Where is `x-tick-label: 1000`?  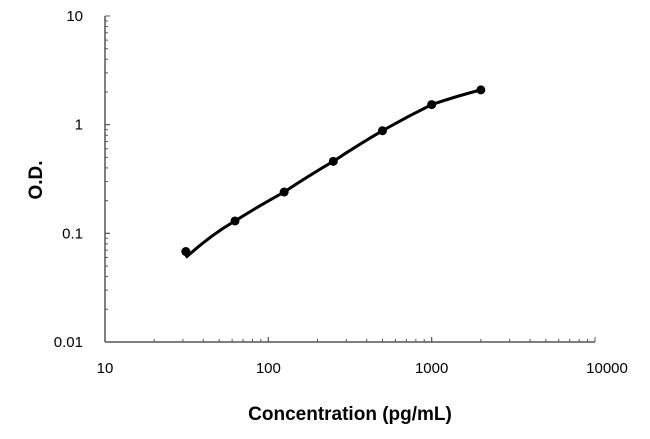 x-tick-label: 1000 is located at coordinates (431, 368).